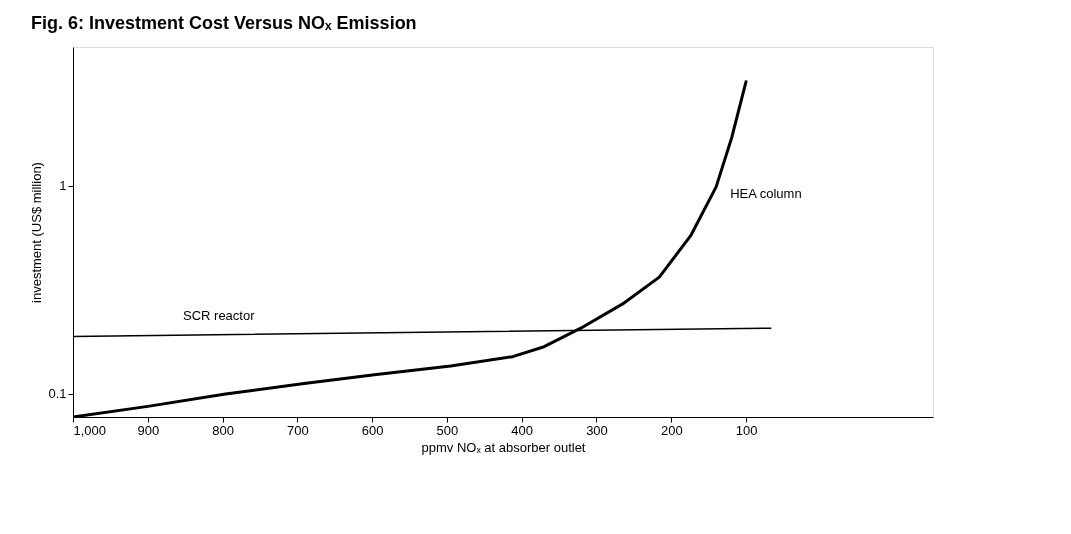  What do you see at coordinates (63, 186) in the screenshot?
I see `y-tick-label: 1` at bounding box center [63, 186].